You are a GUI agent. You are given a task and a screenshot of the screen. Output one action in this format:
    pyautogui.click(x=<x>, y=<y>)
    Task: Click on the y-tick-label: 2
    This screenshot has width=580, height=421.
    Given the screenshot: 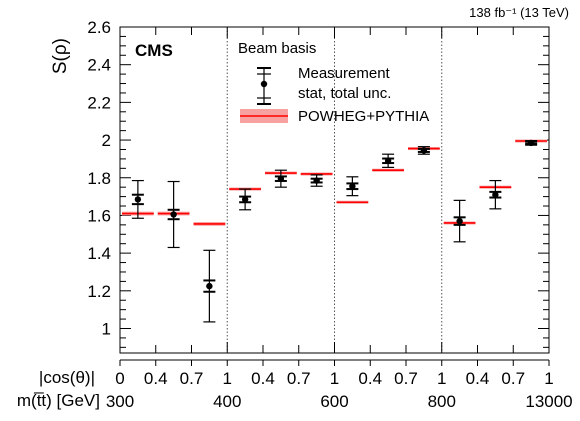 What is the action you would take?
    pyautogui.click(x=106, y=140)
    